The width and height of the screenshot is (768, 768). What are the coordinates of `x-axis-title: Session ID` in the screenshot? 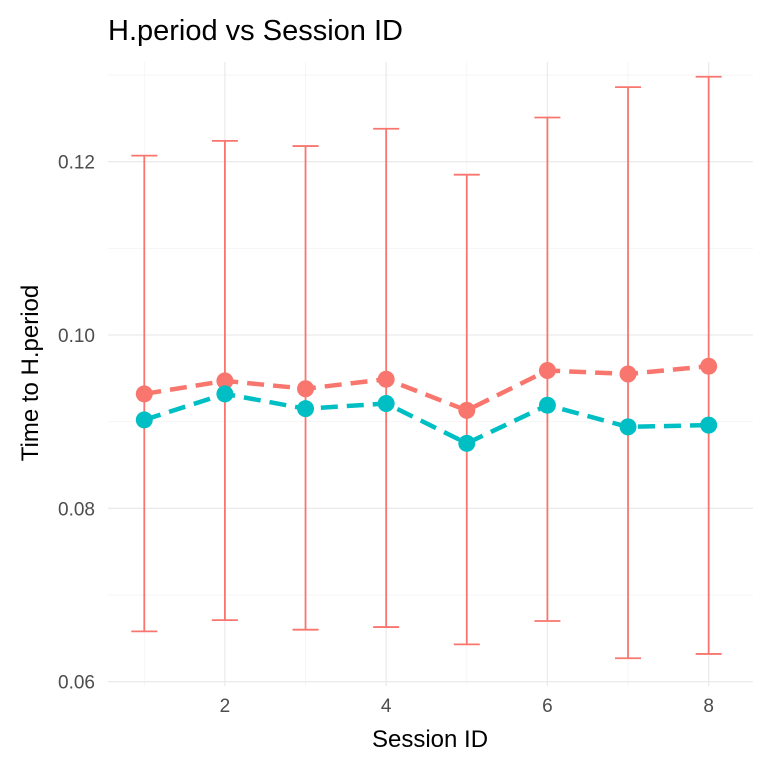 It's located at (430, 739).